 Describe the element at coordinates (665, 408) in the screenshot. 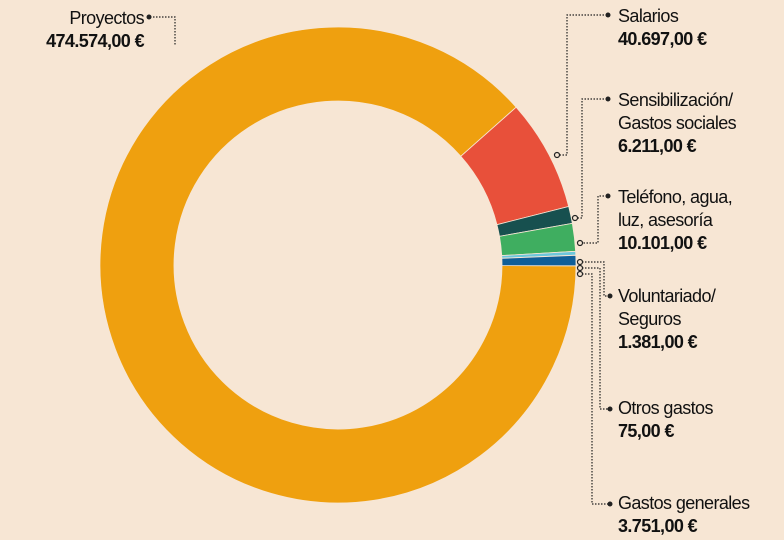

I see `category-label: Otros gastos` at that location.